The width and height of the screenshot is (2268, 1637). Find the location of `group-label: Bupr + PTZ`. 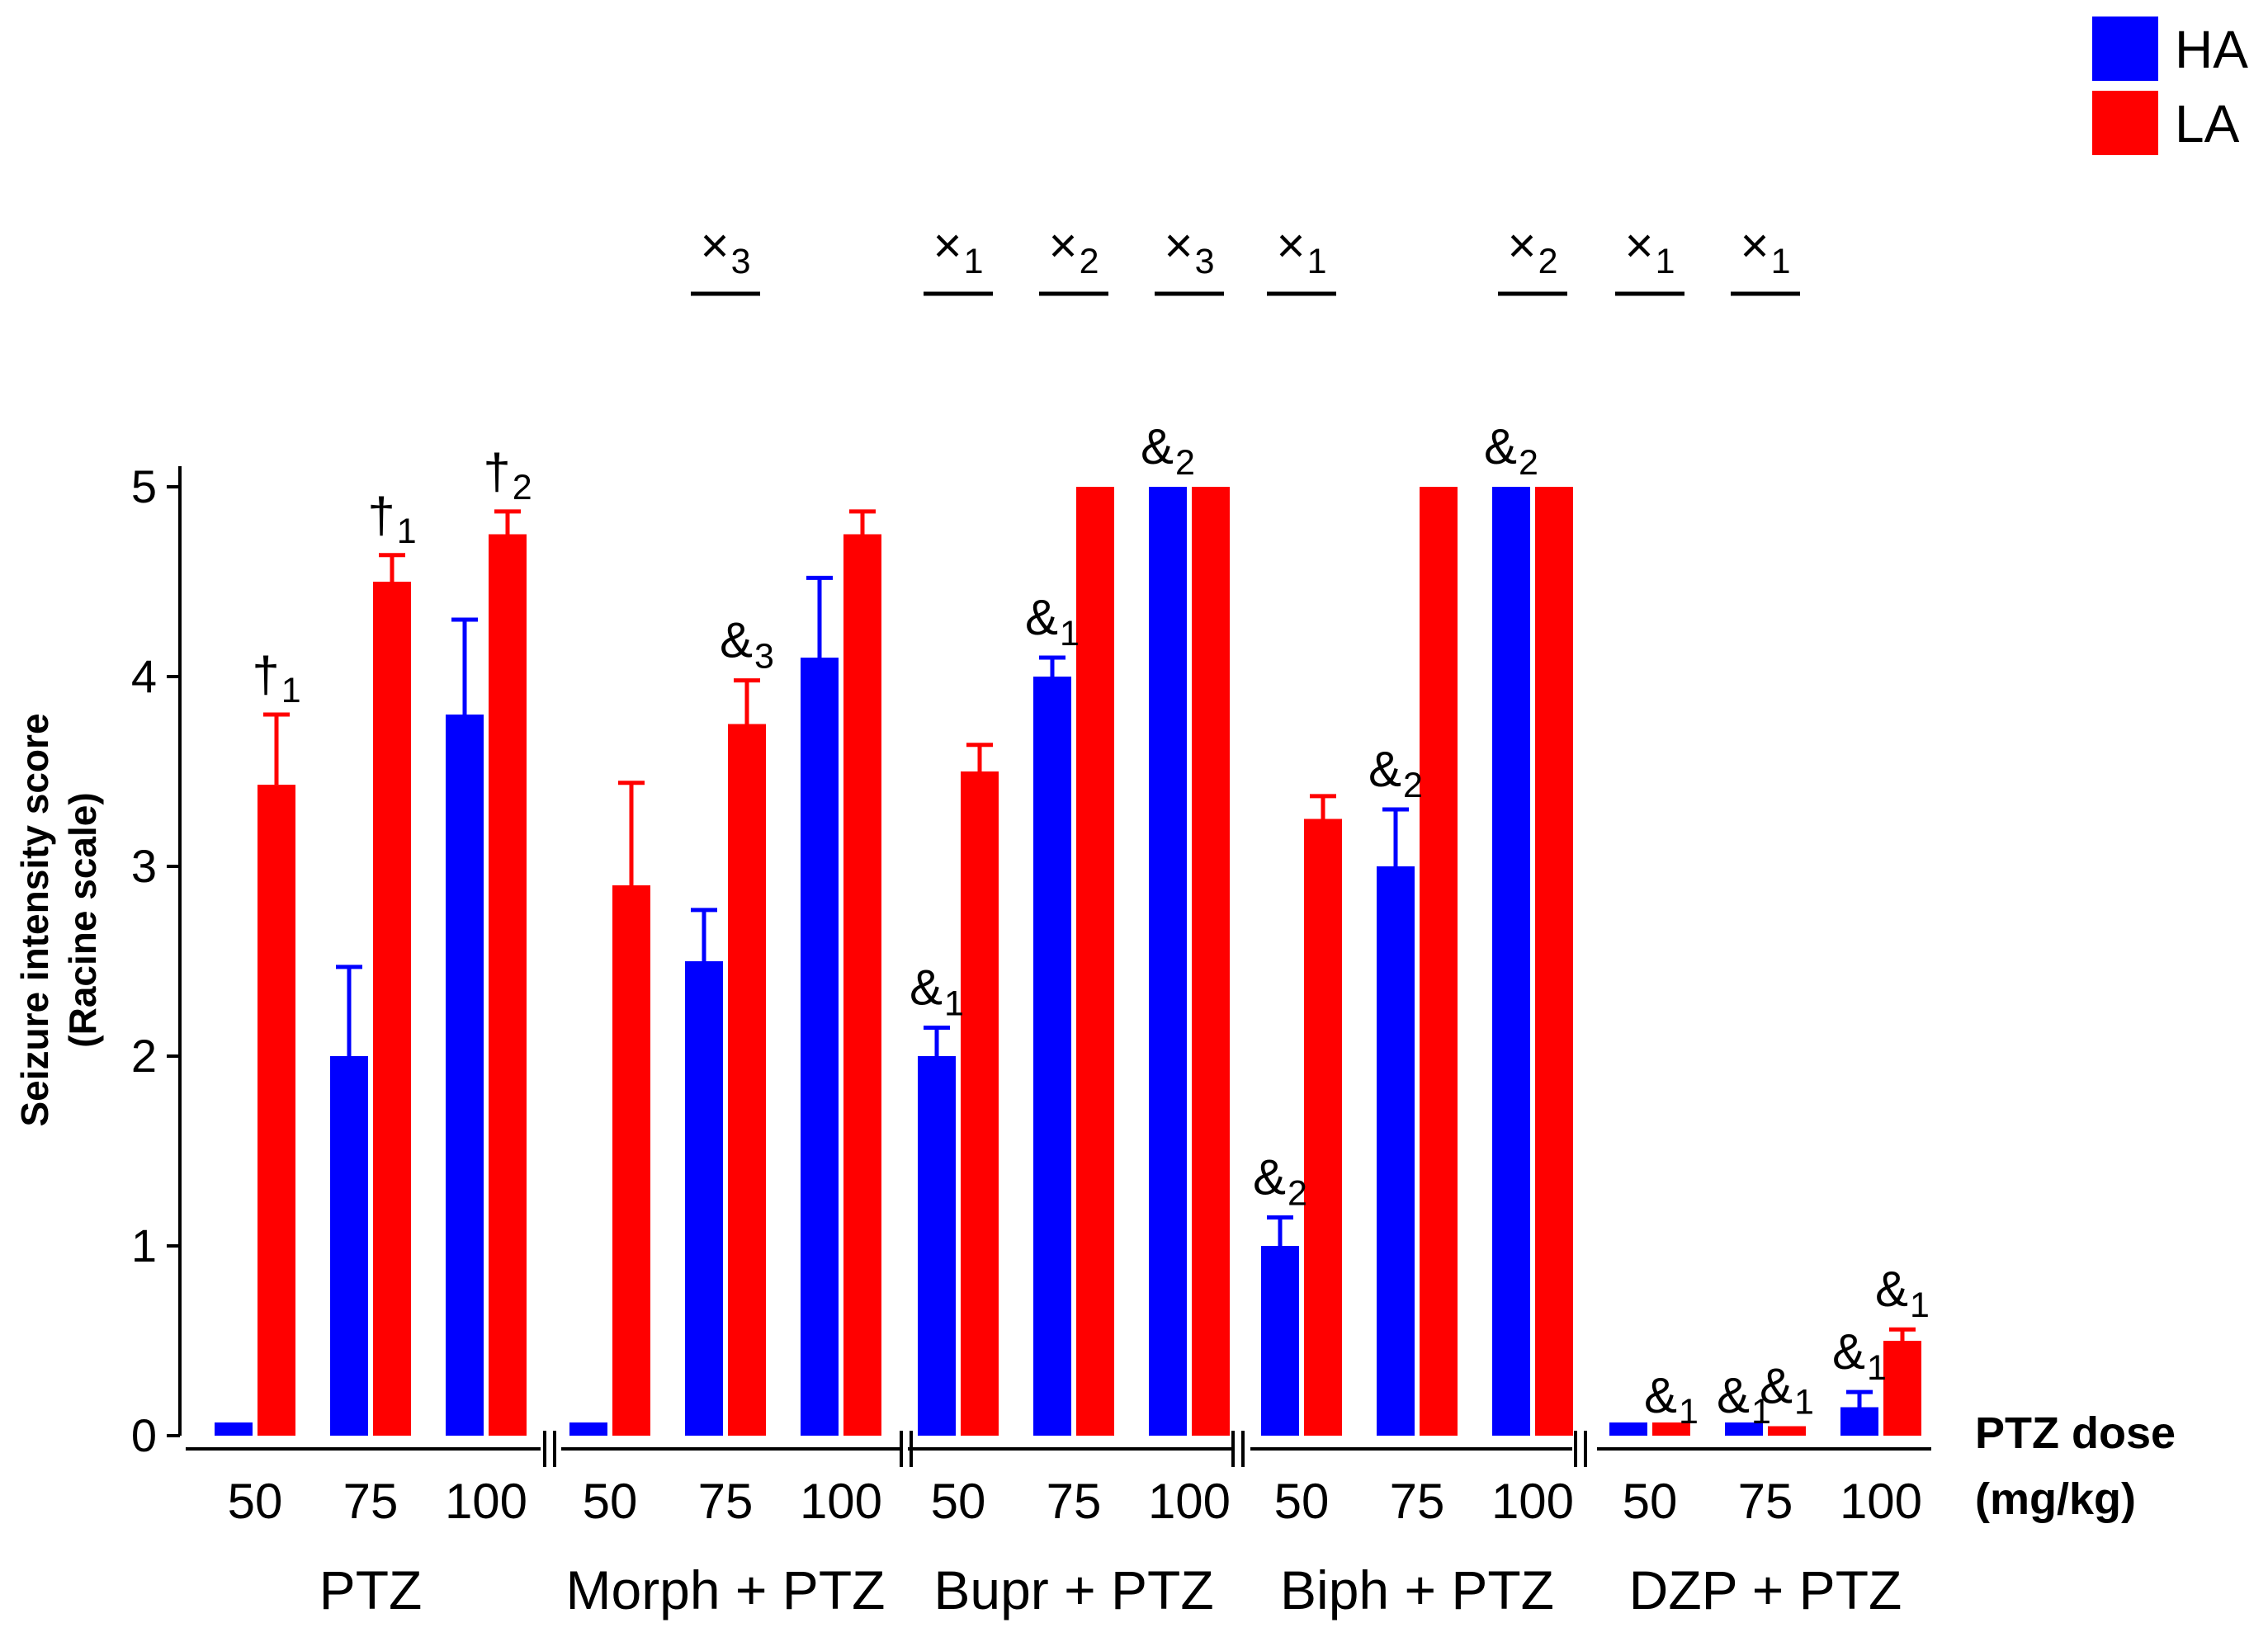

group-label: Bupr + PTZ is located at coordinates (1073, 1589).